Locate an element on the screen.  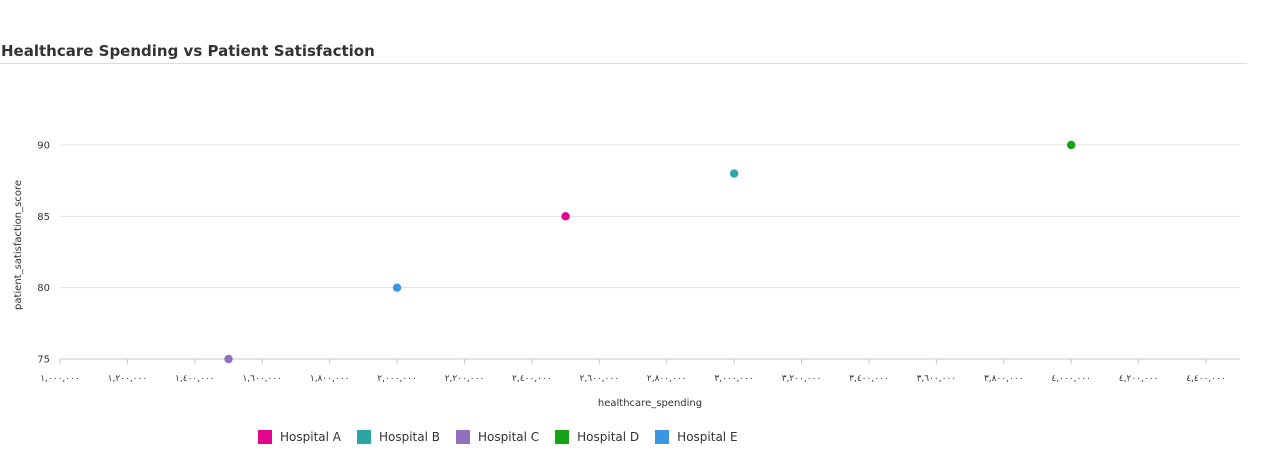
legend-label: Hospital E is located at coordinates (707, 437).